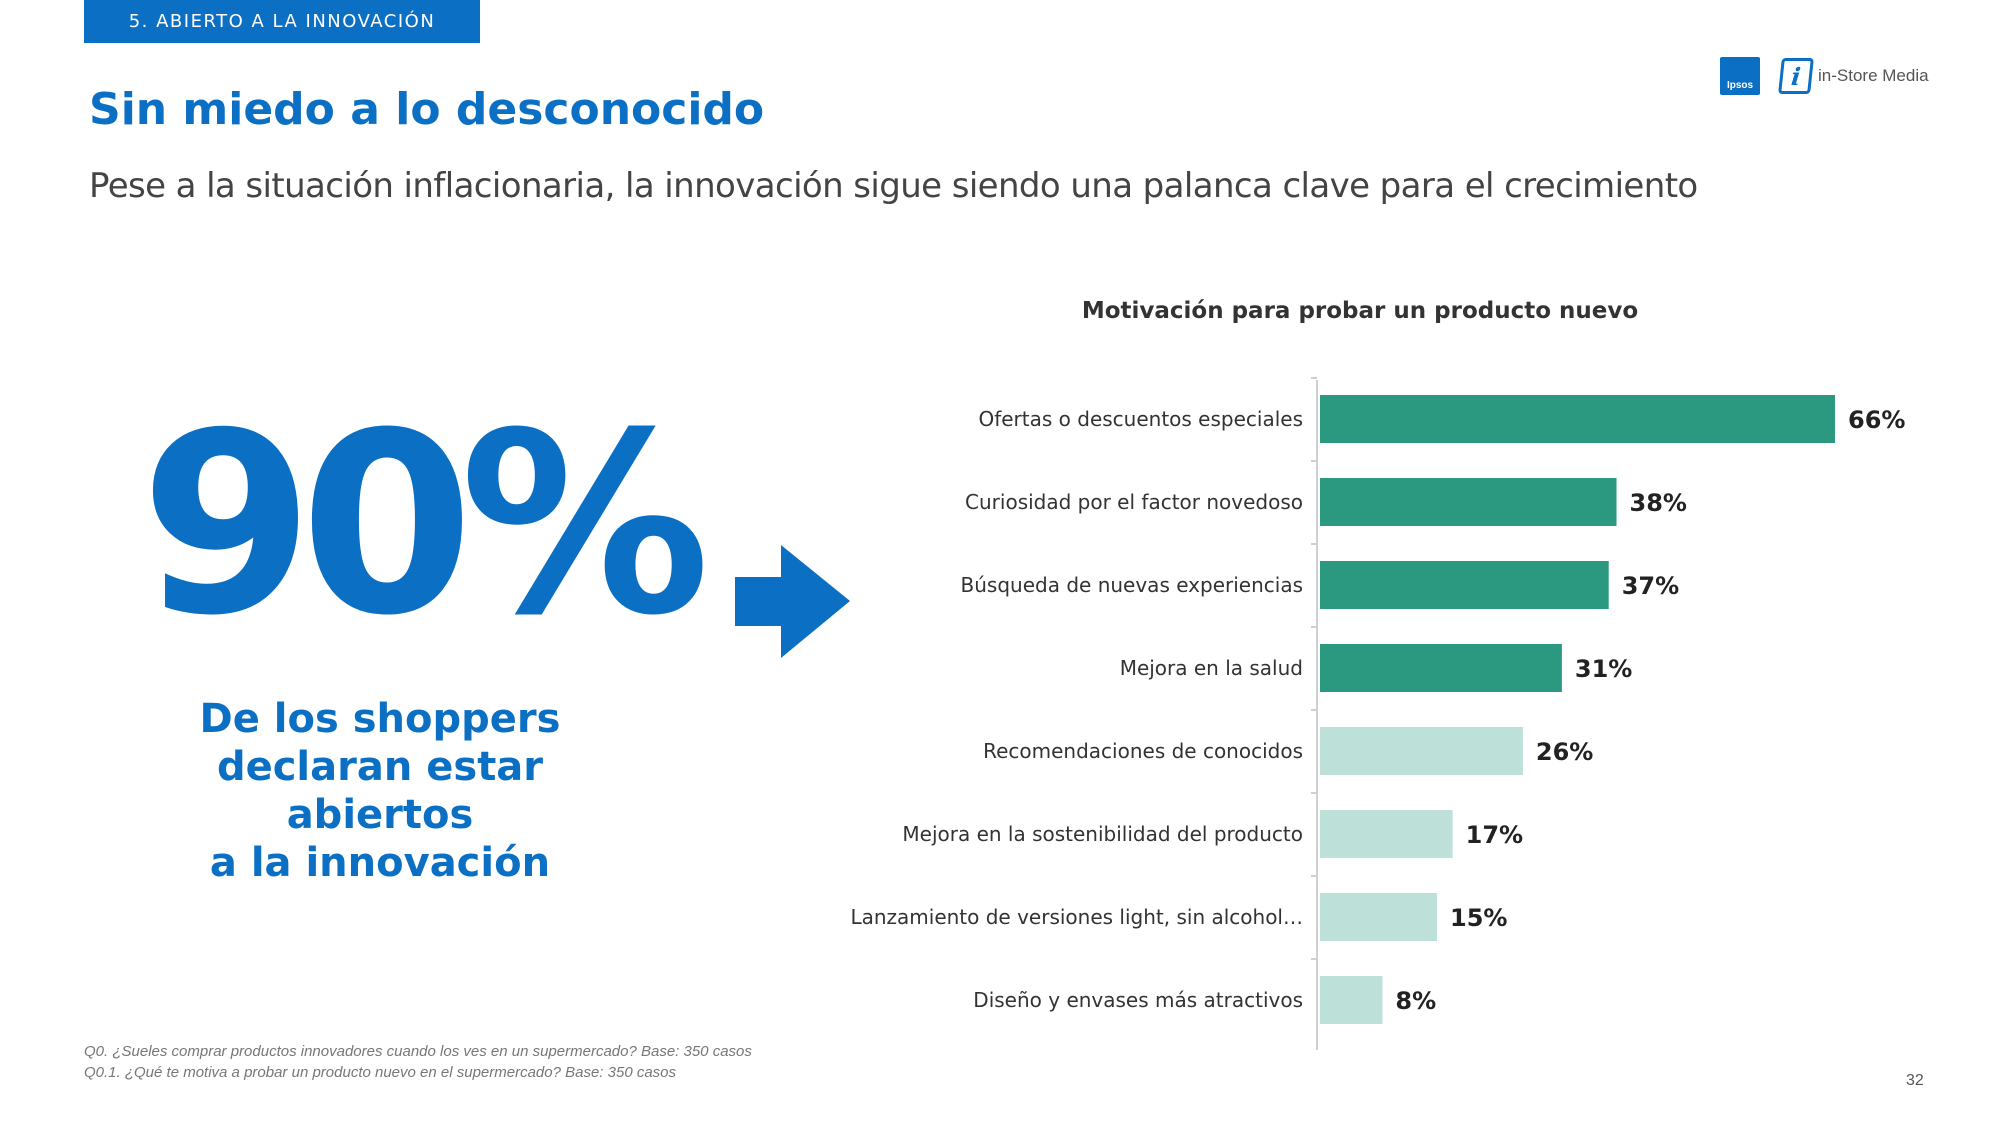 The width and height of the screenshot is (2000, 1125). Describe the element at coordinates (1876, 420) in the screenshot. I see `data-label: 66%` at that location.